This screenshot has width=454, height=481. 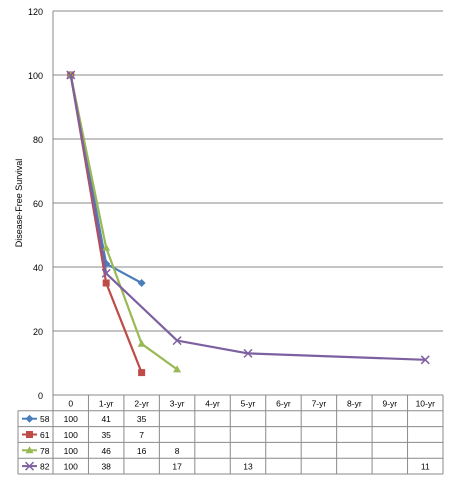 I want to click on y-tick-label: 100, so click(x=35, y=76).